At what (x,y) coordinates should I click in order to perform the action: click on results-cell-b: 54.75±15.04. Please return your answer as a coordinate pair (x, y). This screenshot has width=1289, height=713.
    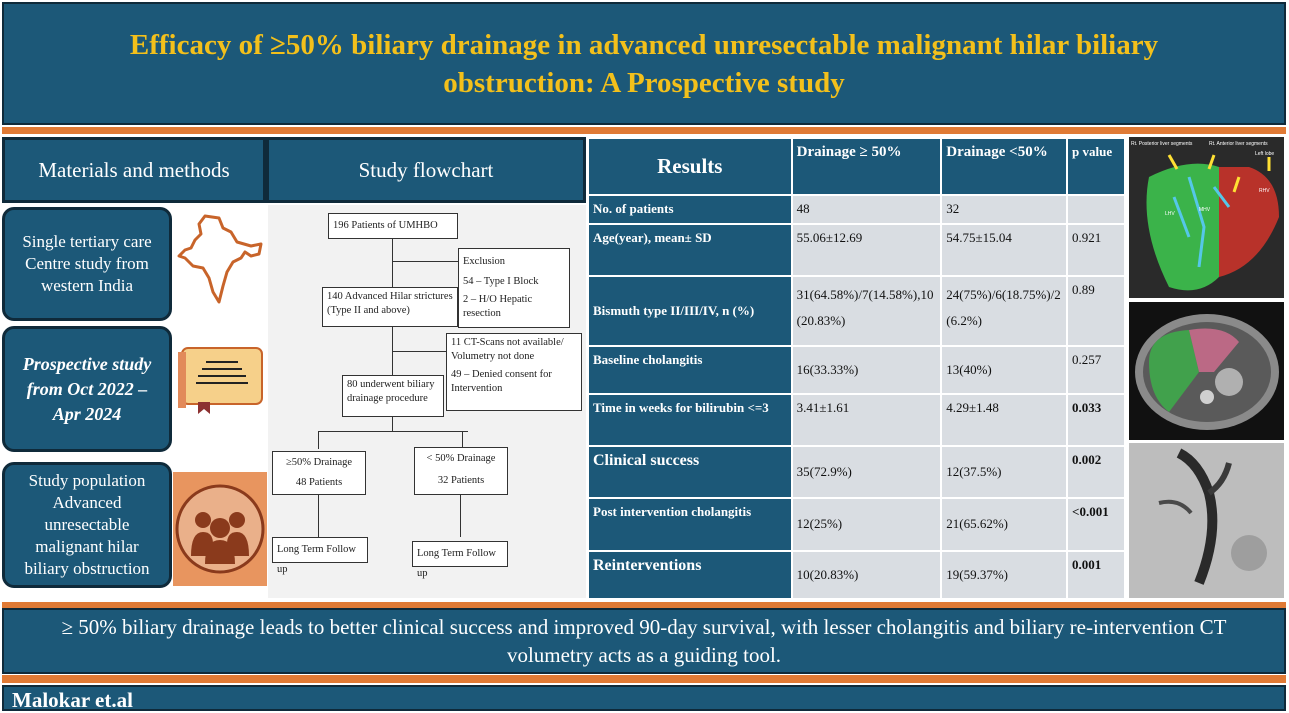
    Looking at the image, I should click on (1004, 249).